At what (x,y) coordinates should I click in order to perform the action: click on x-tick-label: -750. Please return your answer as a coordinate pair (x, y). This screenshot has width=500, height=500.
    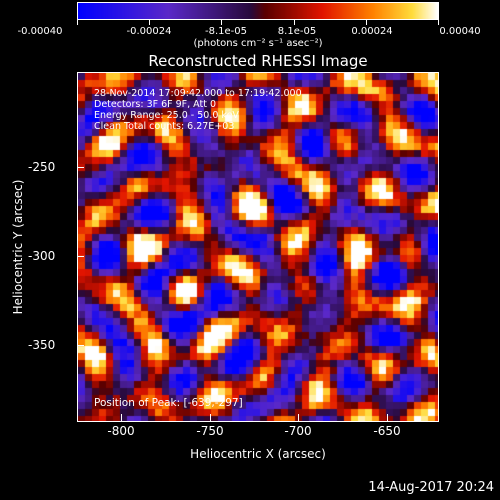
    Looking at the image, I should click on (210, 431).